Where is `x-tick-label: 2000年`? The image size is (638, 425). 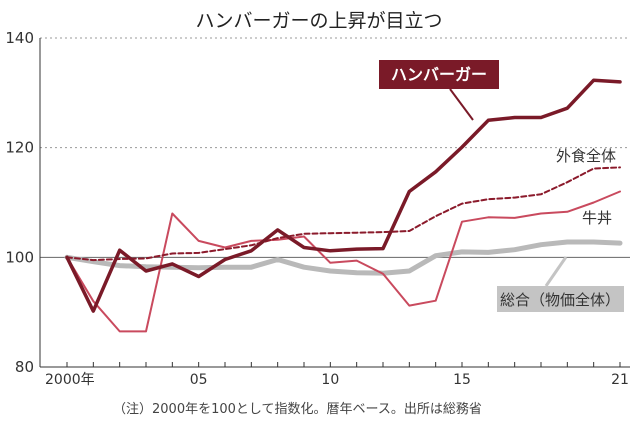 x-tick-label: 2000年 is located at coordinates (70, 380).